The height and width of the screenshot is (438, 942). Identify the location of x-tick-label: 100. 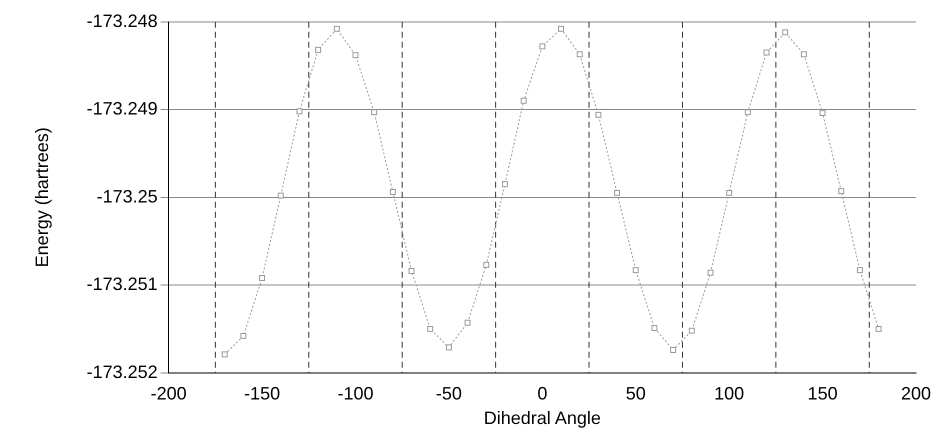
(729, 394).